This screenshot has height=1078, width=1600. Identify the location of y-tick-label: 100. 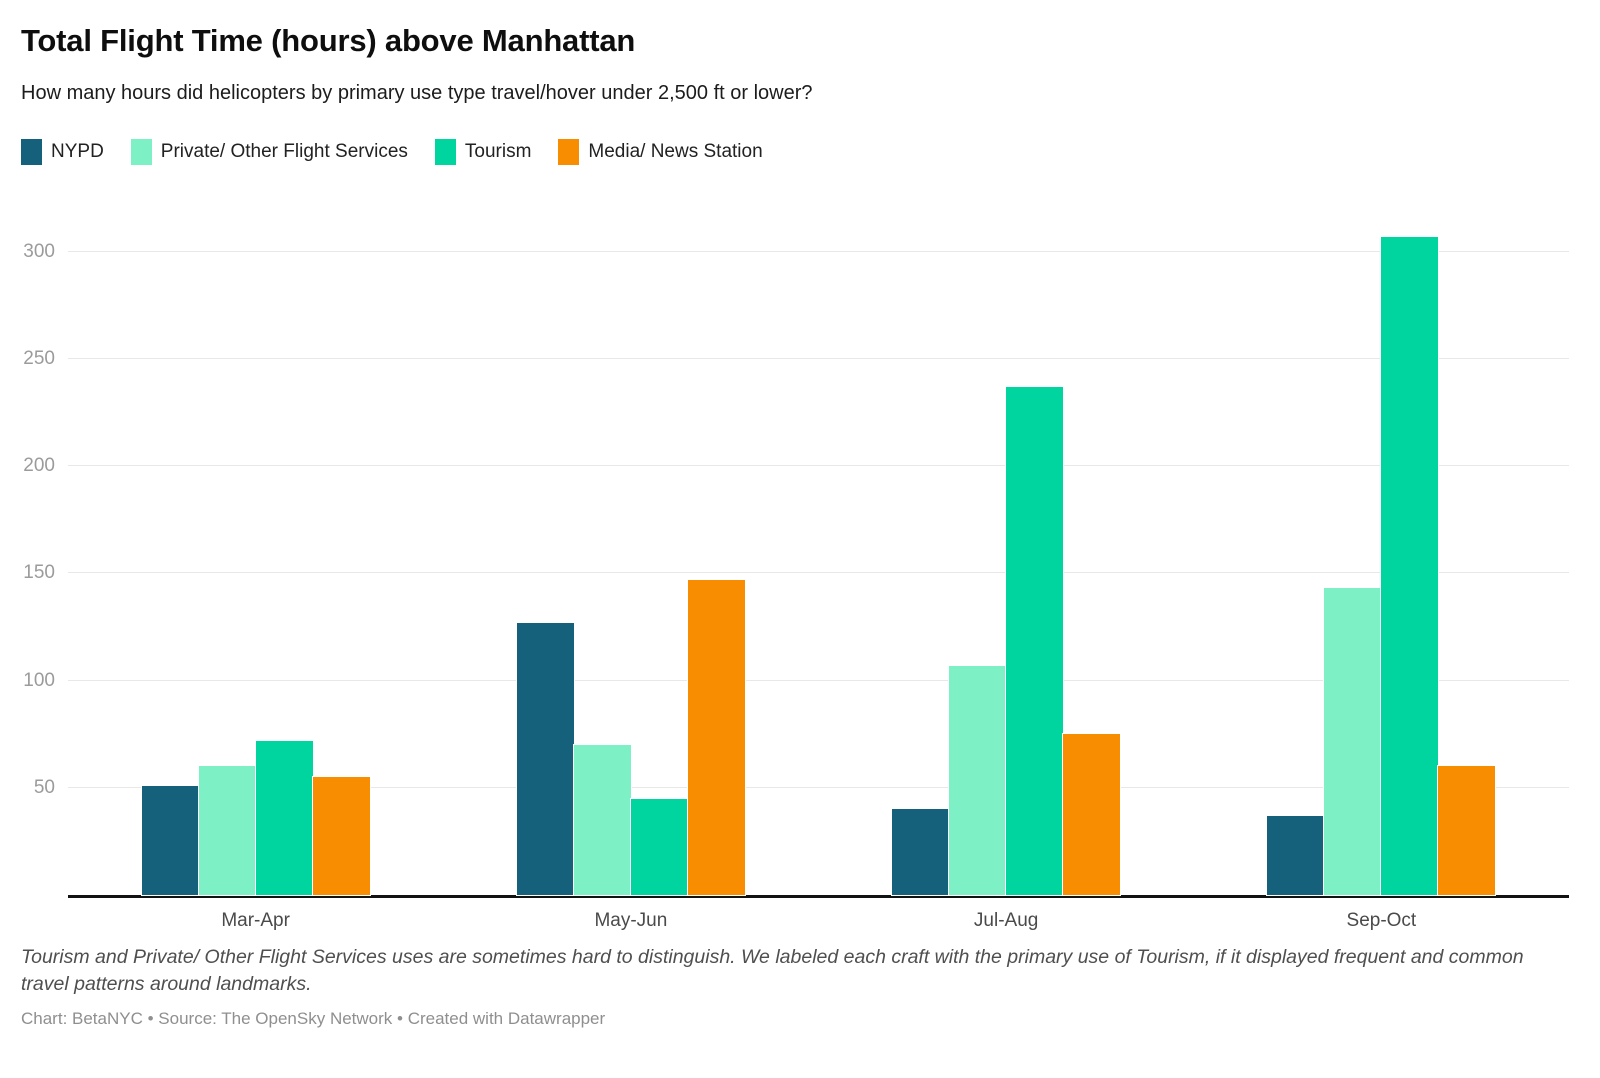
(39, 680).